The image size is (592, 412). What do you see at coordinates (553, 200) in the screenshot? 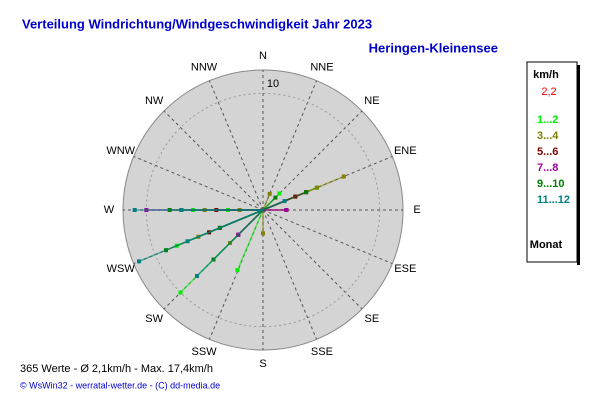
I see `legend-label: 11...12` at bounding box center [553, 200].